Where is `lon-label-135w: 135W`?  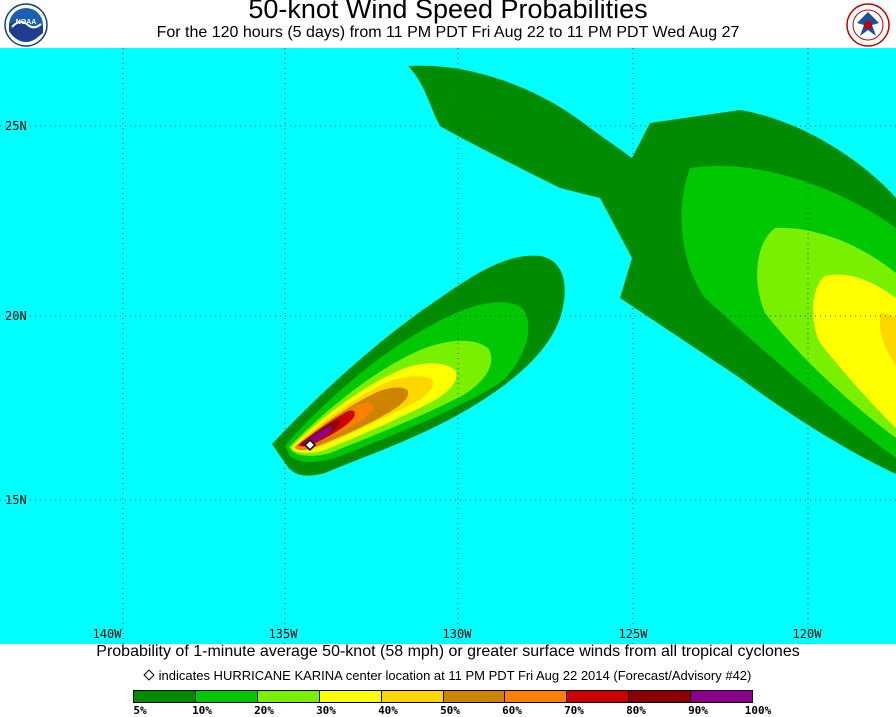 lon-label-135w: 135W is located at coordinates (283, 634).